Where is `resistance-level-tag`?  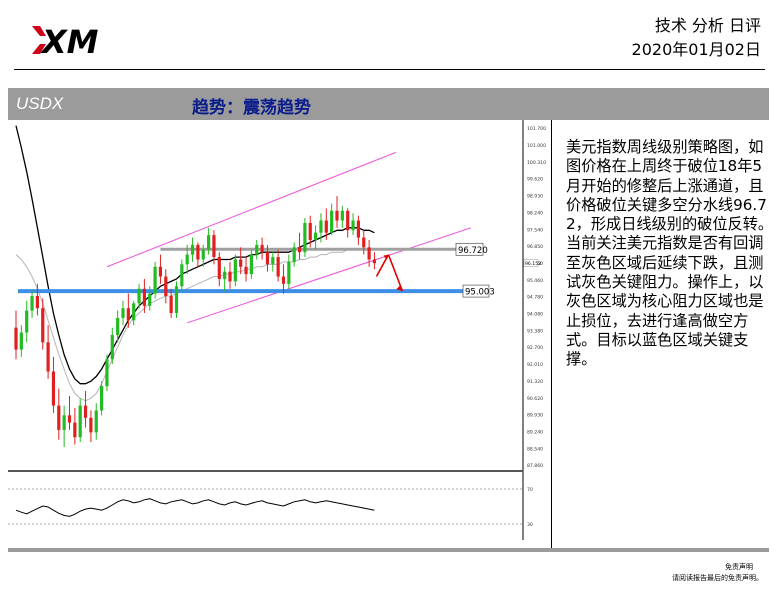 resistance-level-tag is located at coordinates (469, 249).